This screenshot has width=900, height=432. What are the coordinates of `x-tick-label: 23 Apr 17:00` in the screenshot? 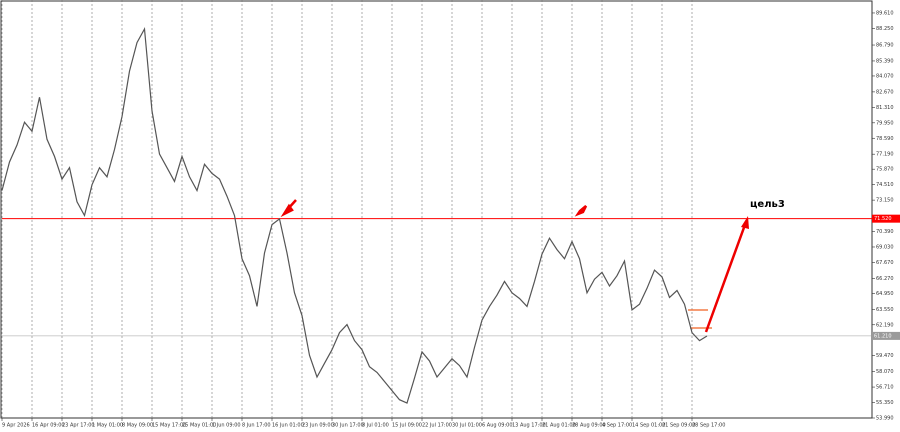 It's located at (78, 426).